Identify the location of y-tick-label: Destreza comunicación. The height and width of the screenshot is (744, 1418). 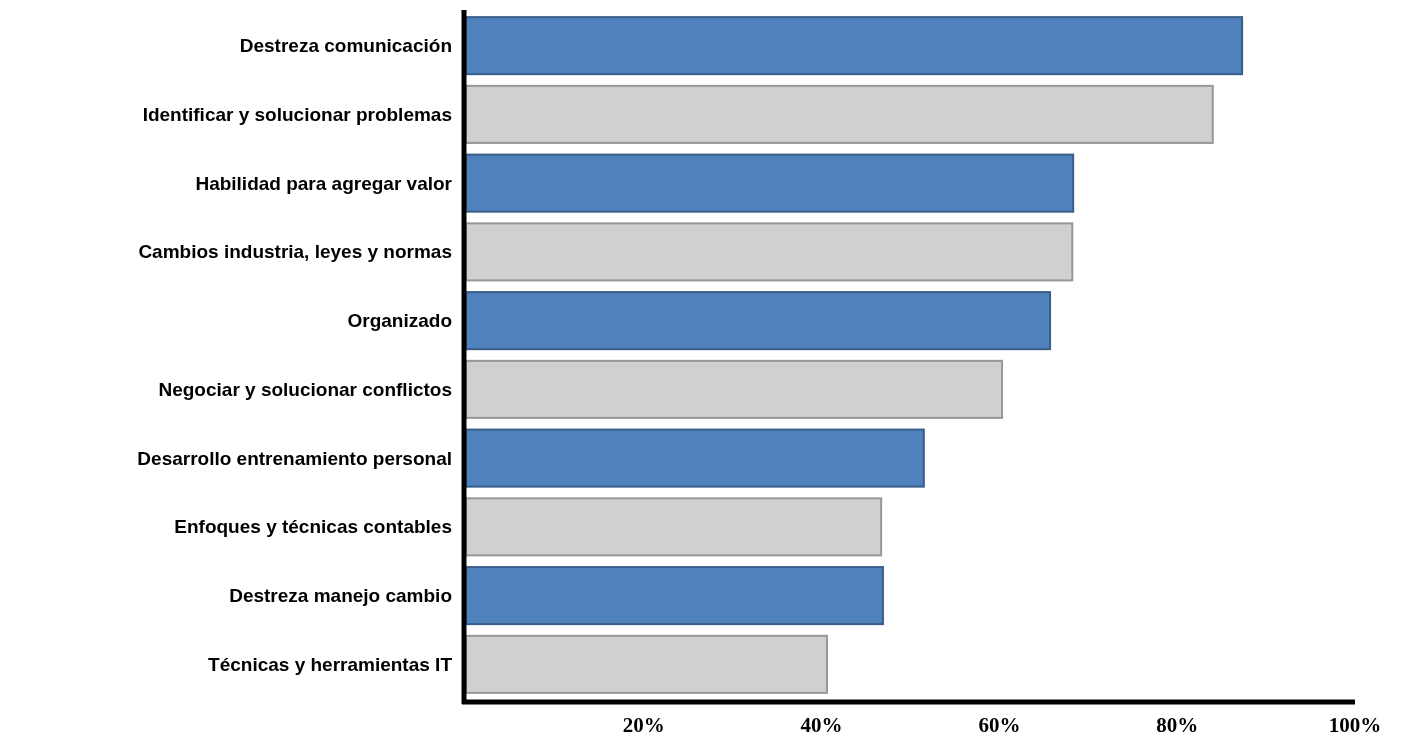
(345, 46).